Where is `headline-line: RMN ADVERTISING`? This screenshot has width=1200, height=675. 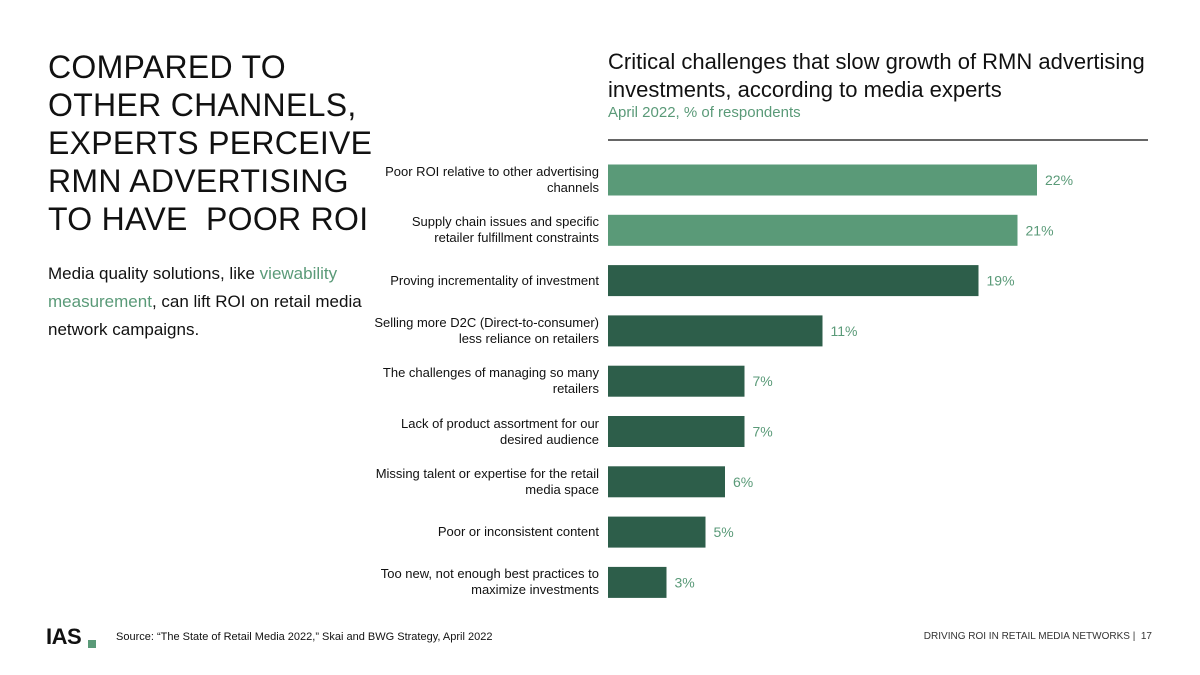
headline-line: RMN ADVERTISING is located at coordinates (198, 181).